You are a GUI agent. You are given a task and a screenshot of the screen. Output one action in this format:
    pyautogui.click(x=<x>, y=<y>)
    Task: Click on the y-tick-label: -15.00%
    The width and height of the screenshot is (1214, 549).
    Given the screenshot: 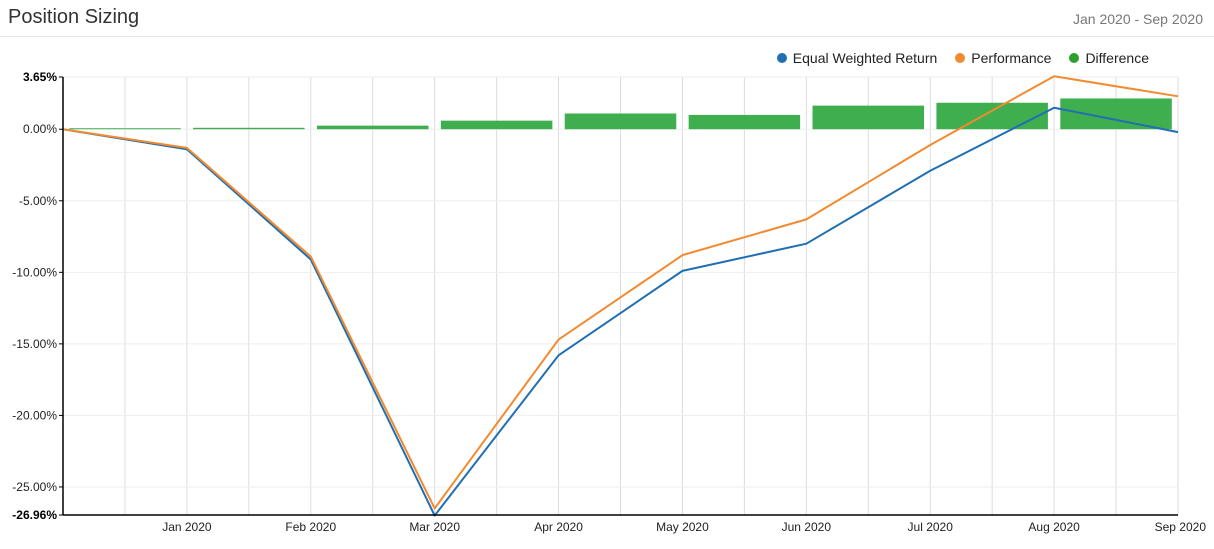 What is the action you would take?
    pyautogui.click(x=34, y=344)
    